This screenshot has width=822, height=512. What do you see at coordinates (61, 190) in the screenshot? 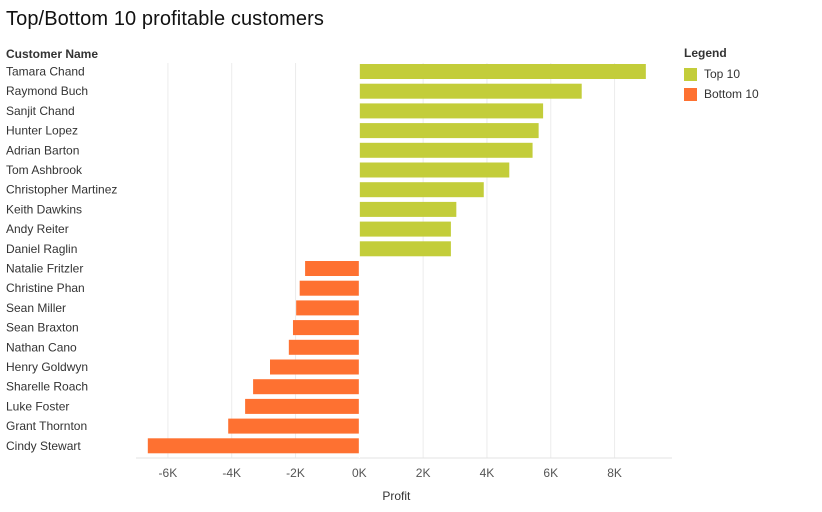
I see `category-label: Christopher Martinez` at bounding box center [61, 190].